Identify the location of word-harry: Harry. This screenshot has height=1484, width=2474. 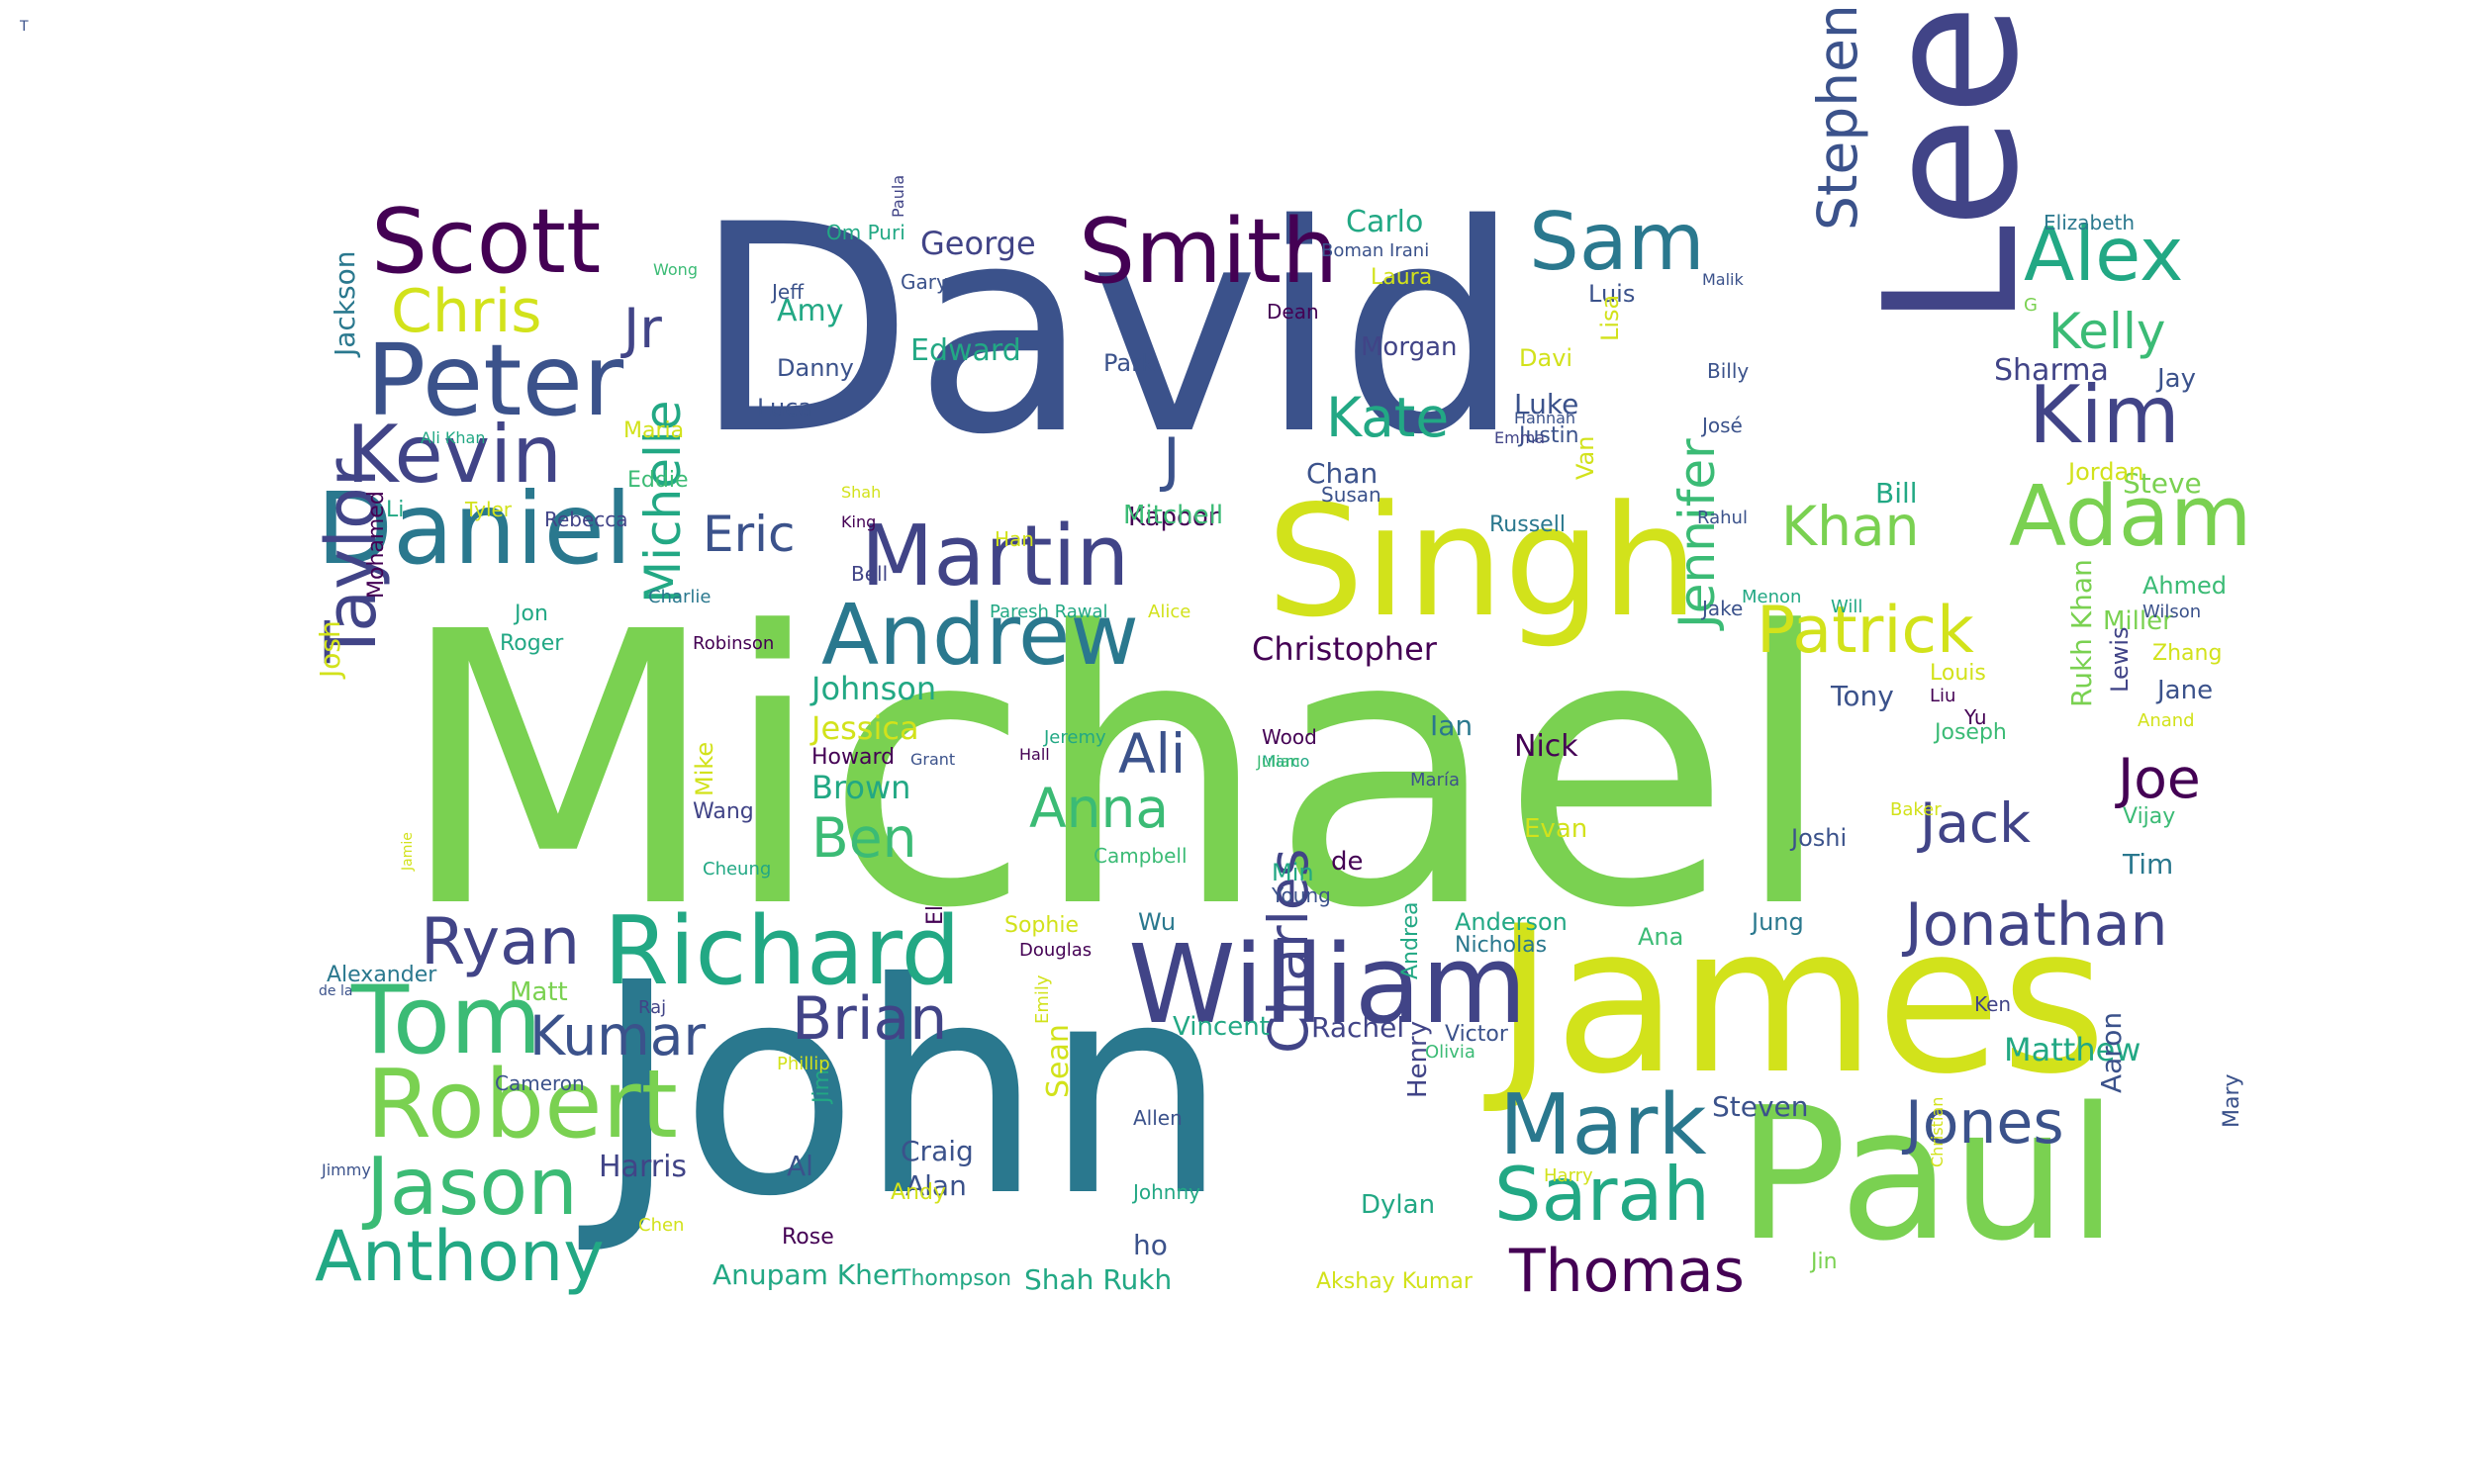
(1569, 1175).